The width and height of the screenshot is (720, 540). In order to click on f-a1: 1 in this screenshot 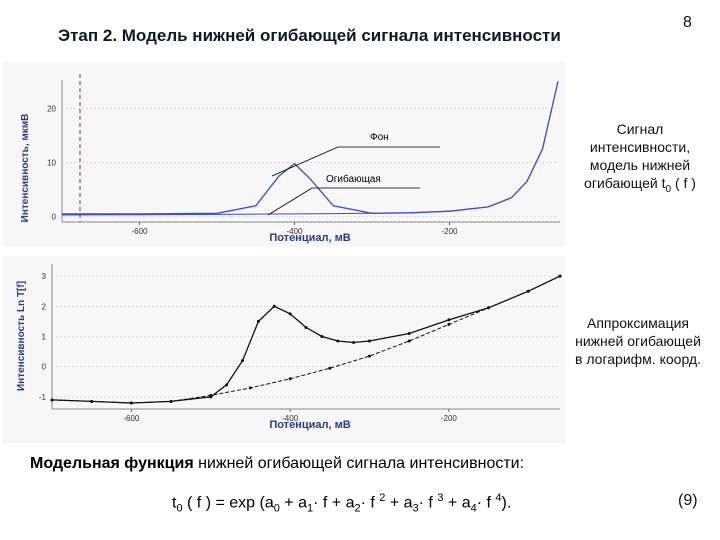, I will do `click(310, 508)`.